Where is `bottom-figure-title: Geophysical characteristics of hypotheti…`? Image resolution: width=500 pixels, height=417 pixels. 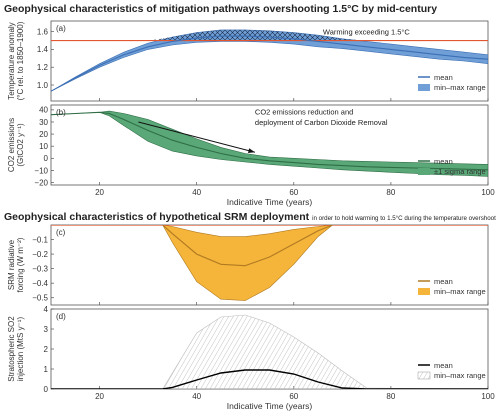 bottom-figure-title: Geophysical characteristics of hypotheti… is located at coordinates (250, 217).